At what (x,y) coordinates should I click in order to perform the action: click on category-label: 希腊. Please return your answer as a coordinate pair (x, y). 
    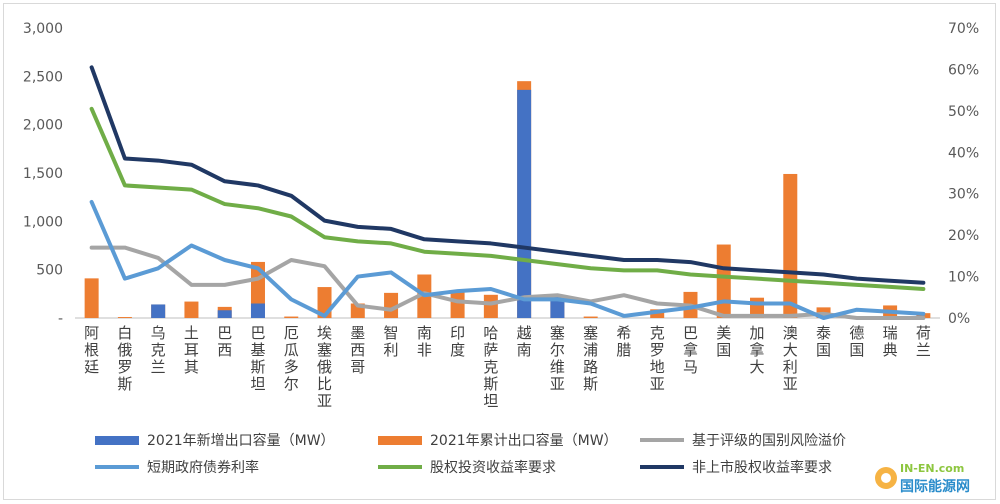
    Looking at the image, I should click on (623, 341).